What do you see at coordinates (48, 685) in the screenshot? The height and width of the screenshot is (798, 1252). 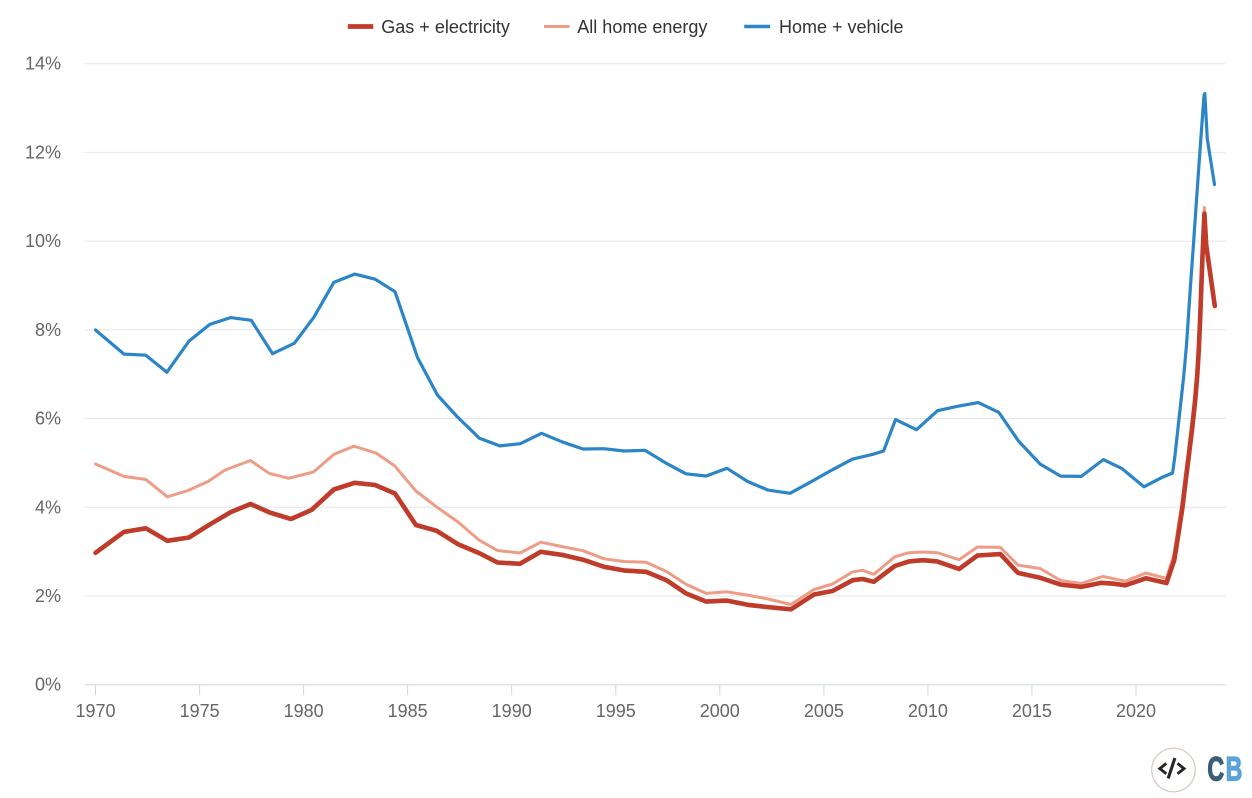 I see `svg-text: 0%` at bounding box center [48, 685].